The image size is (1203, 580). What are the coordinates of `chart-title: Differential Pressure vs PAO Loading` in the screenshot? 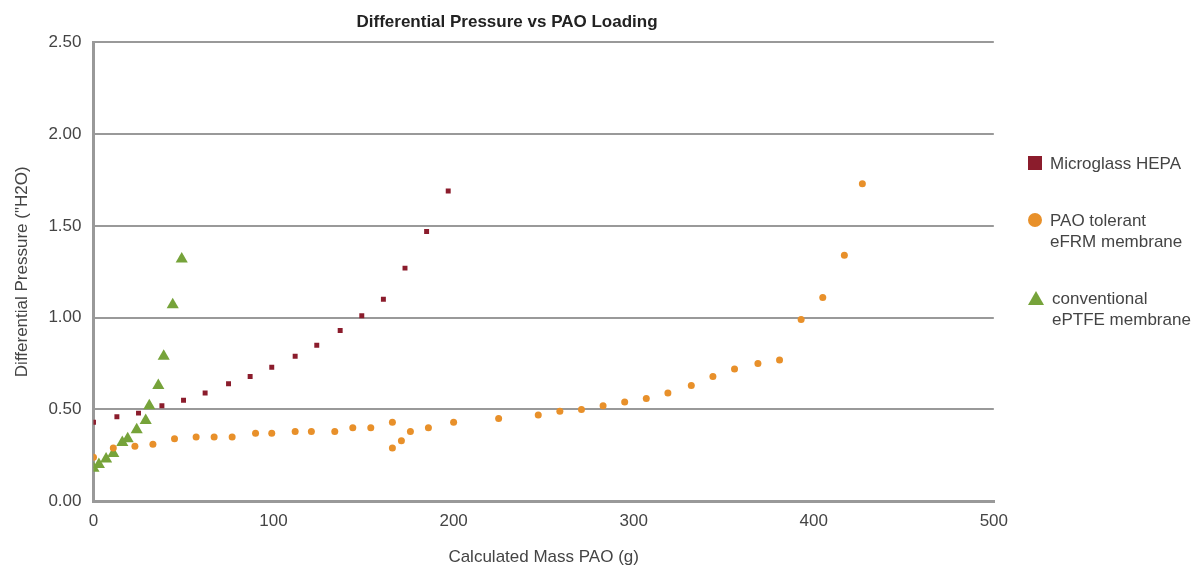 It's located at (507, 21).